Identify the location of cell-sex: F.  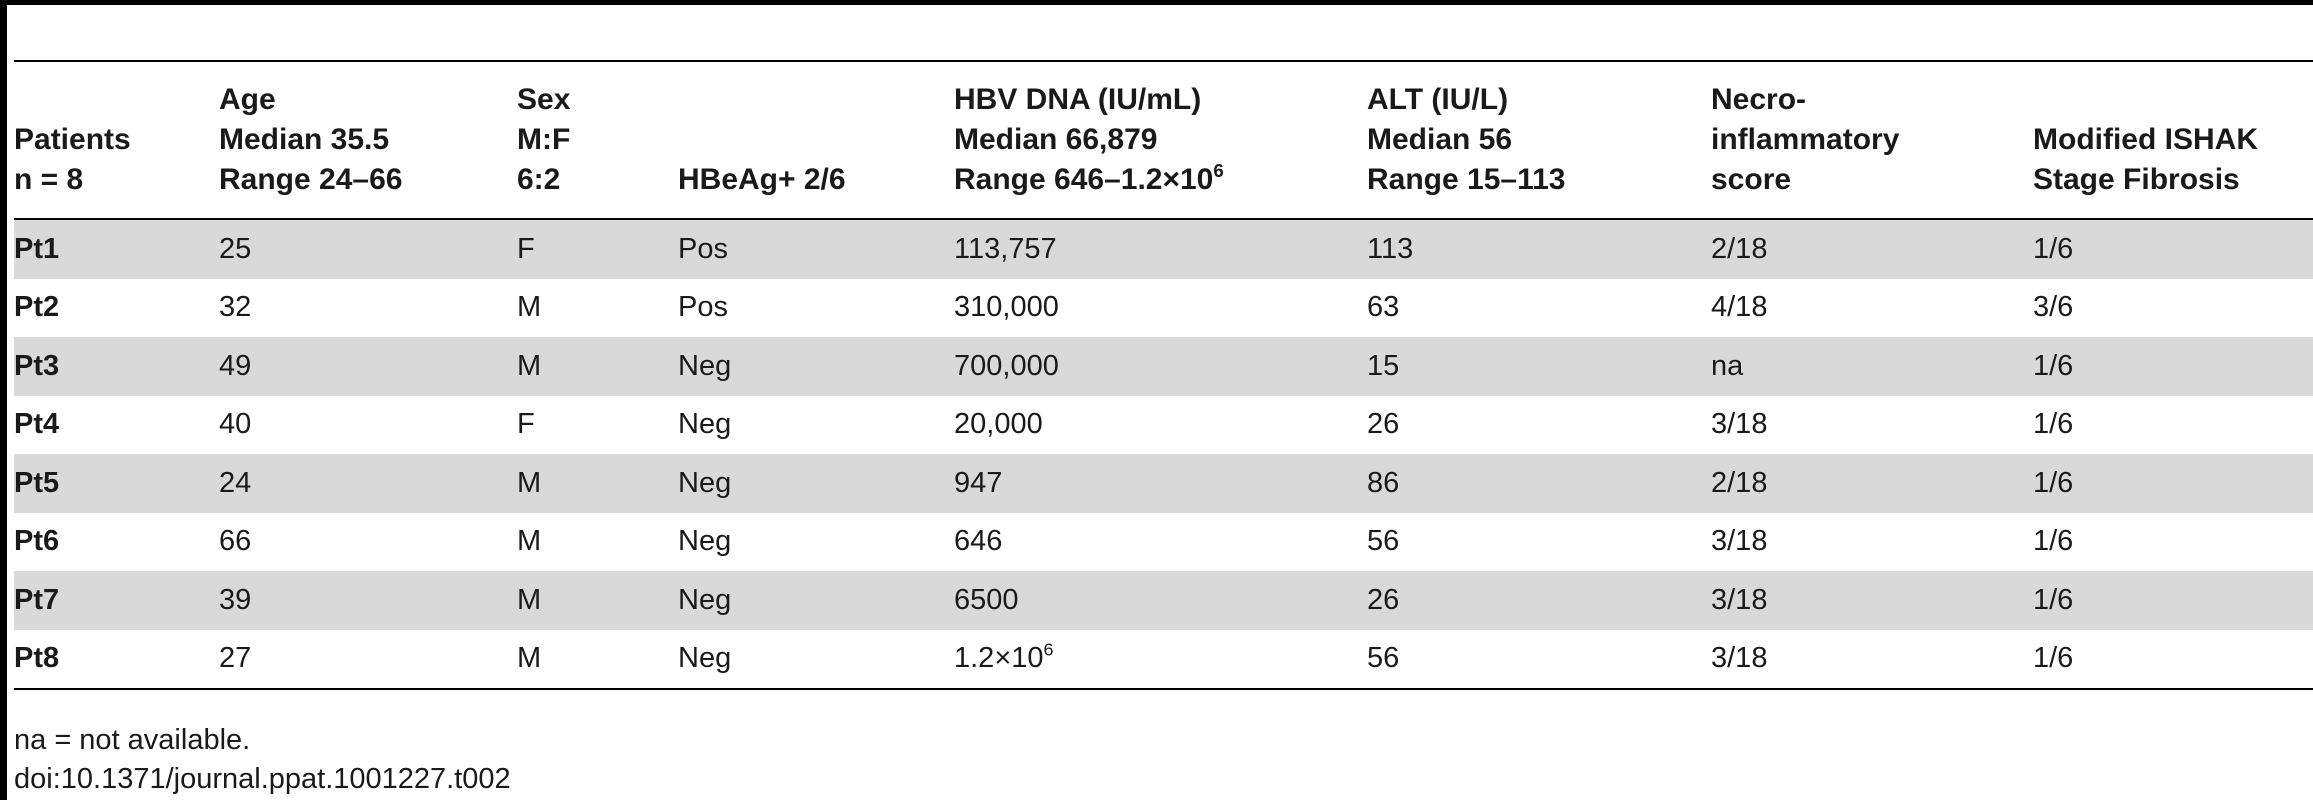
(597, 249).